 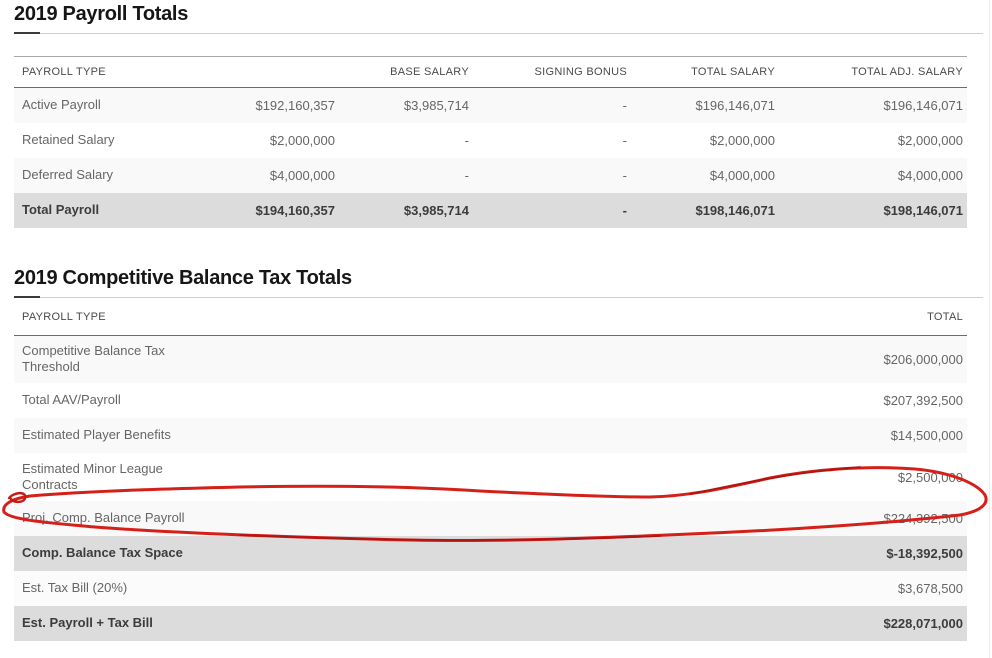 I want to click on cbt-totals-title: 2019 Competitive Balance Tax Totals, so click(x=498, y=282).